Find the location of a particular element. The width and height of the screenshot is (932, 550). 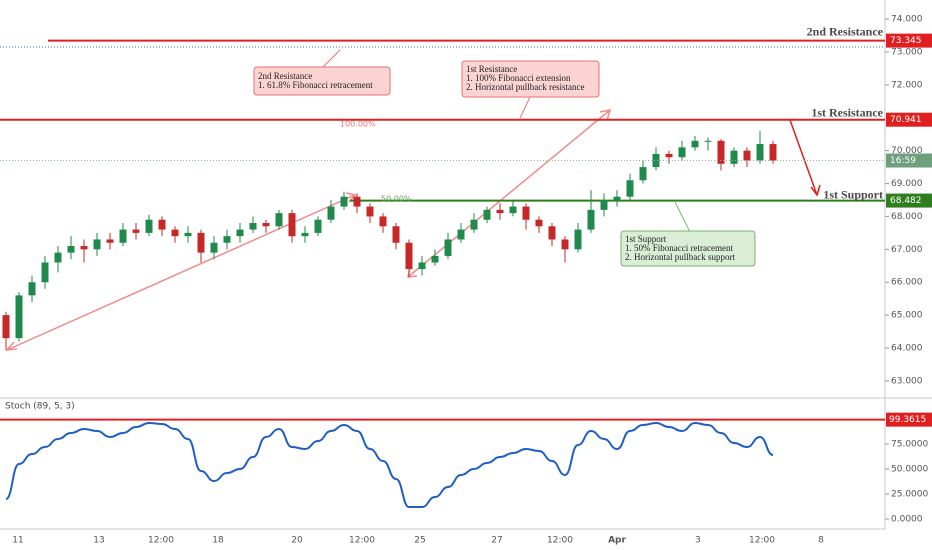

price-tag-label: 73.345 is located at coordinates (906, 41).